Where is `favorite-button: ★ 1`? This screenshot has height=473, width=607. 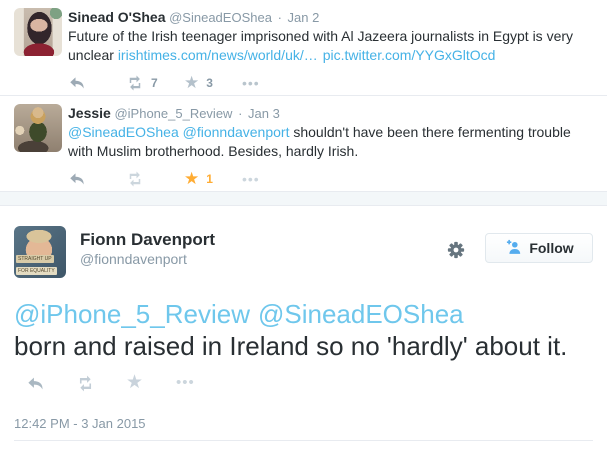 favorite-button: ★ 1 is located at coordinates (213, 179).